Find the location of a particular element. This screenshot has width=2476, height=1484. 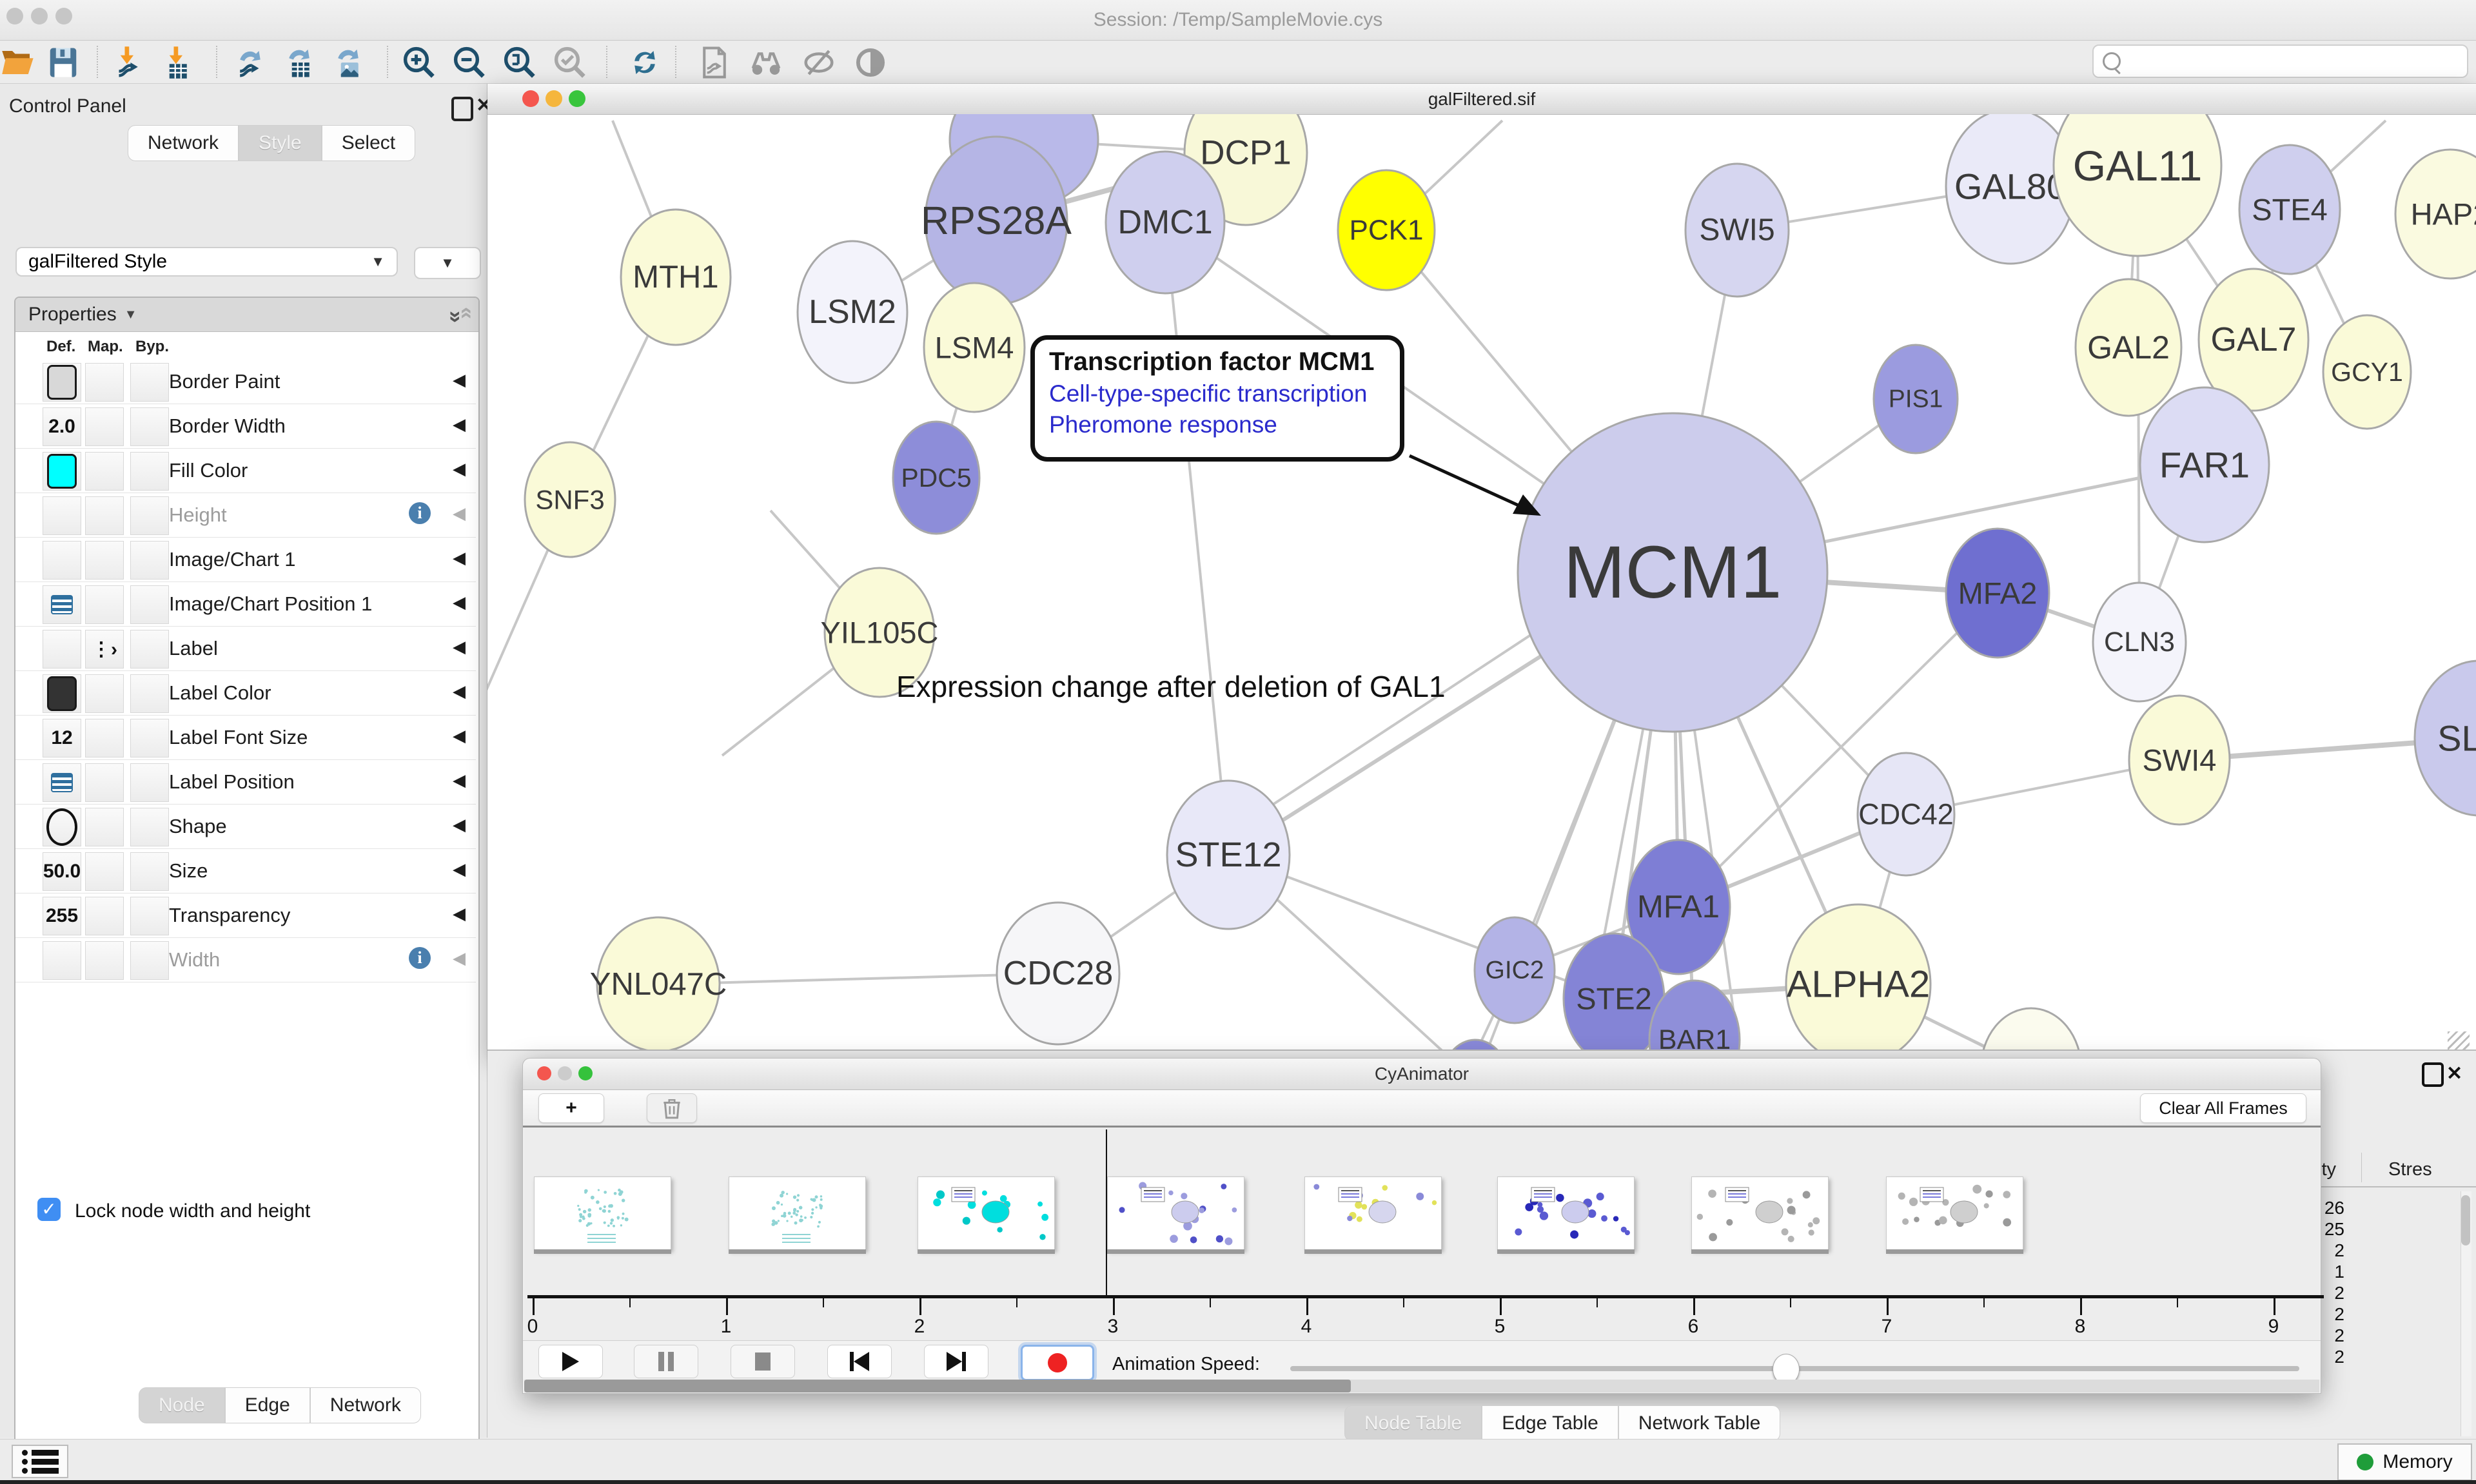

network-node-CLN3: CLN3 is located at coordinates (2139, 642).